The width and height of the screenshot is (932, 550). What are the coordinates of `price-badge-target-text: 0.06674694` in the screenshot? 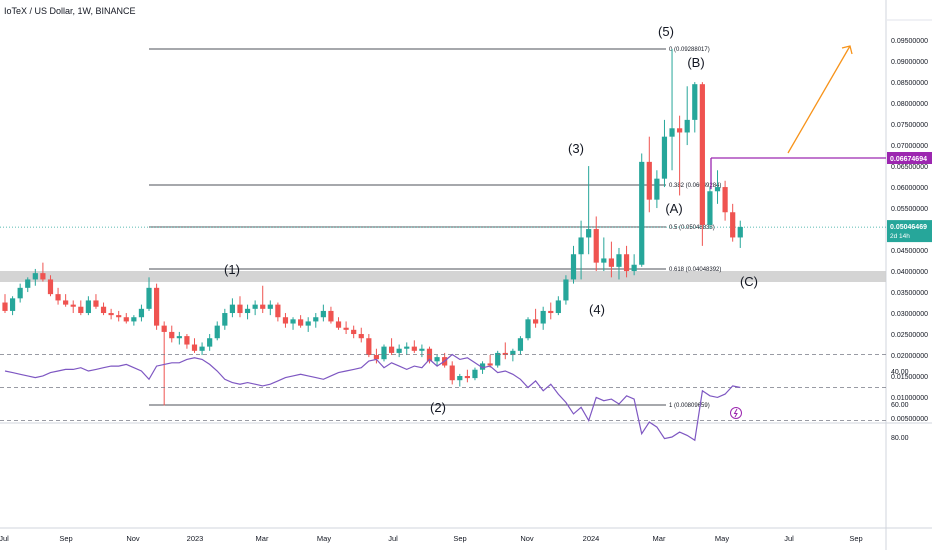 It's located at (908, 159).